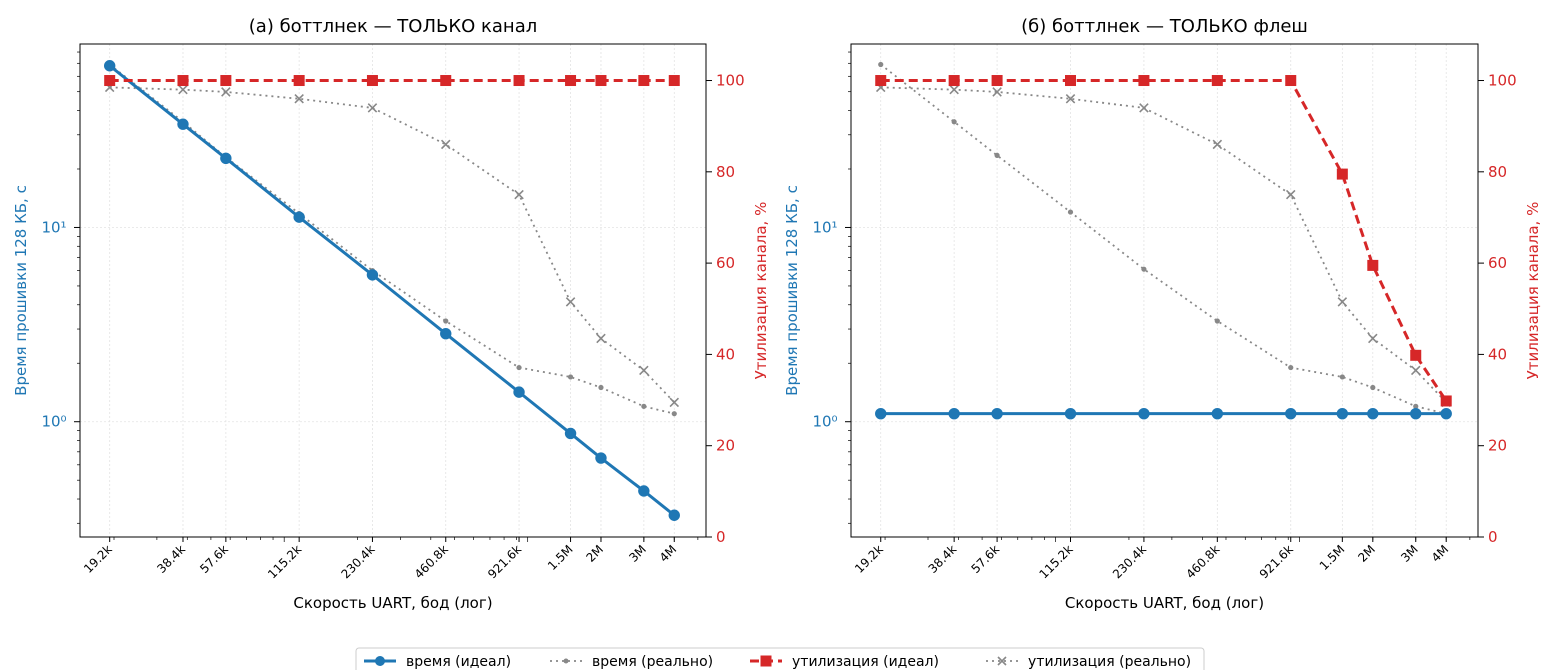  I want to click on y-right-axis-label: Утилизация канала, %, so click(1533, 291).